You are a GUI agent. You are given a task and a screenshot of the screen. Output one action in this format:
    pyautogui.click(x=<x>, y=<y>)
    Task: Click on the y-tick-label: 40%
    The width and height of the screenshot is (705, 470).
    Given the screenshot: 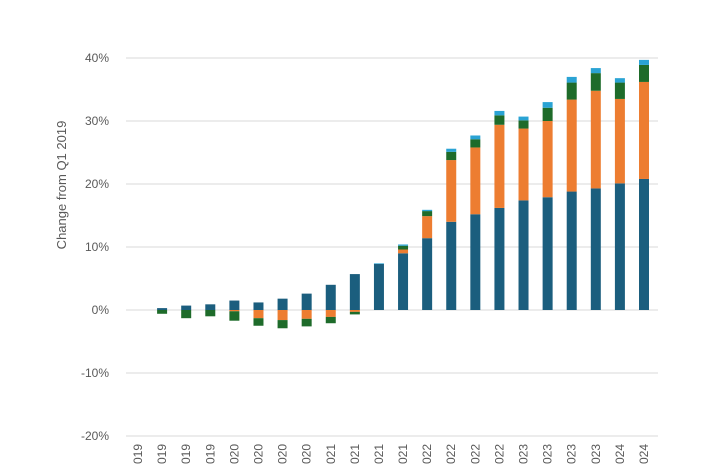 What is the action you would take?
    pyautogui.click(x=97, y=58)
    